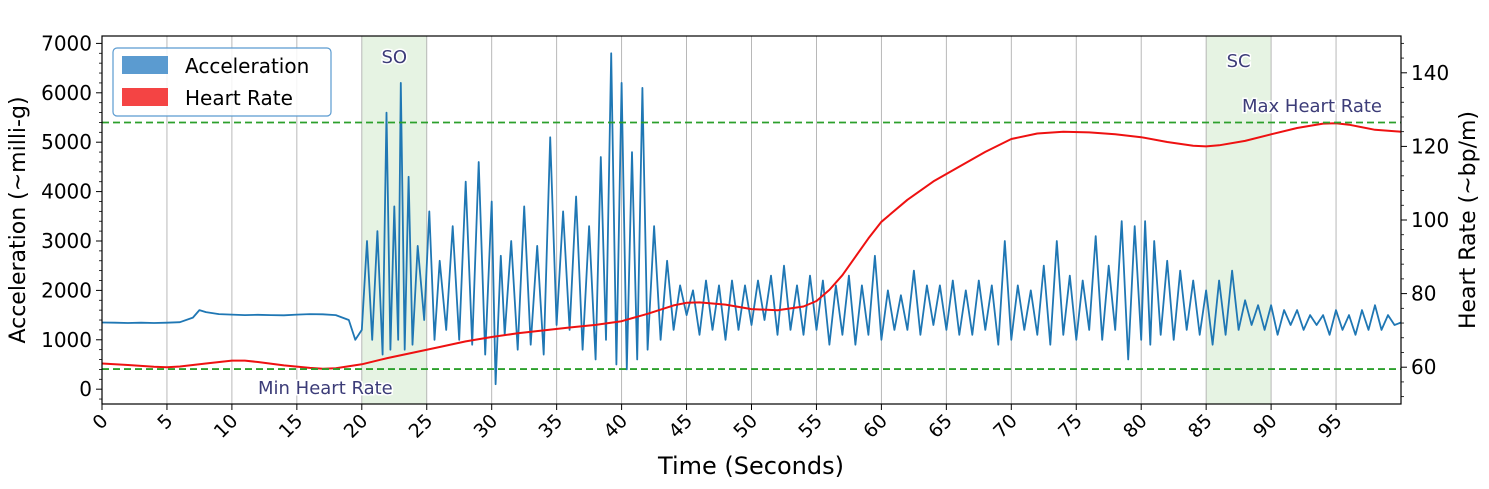 This screenshot has height=489, width=1489. What do you see at coordinates (1430, 73) in the screenshot?
I see `y-right-tick-label: 140` at bounding box center [1430, 73].